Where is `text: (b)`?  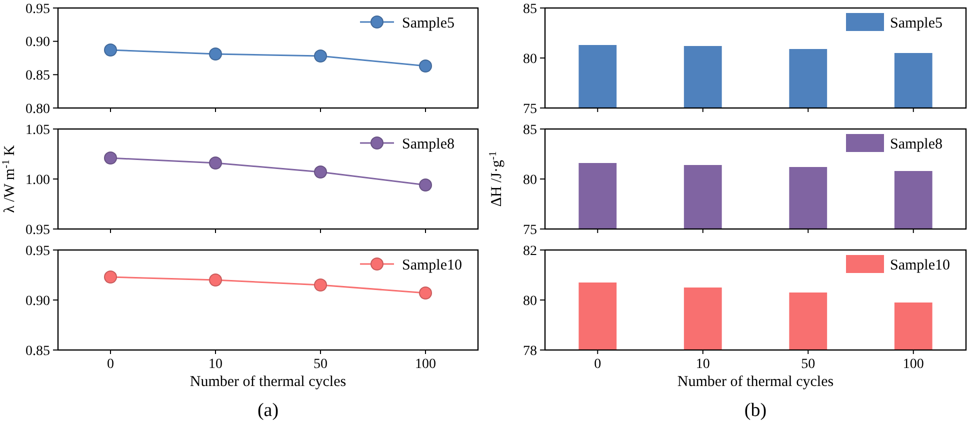
text: (b) is located at coordinates (755, 410).